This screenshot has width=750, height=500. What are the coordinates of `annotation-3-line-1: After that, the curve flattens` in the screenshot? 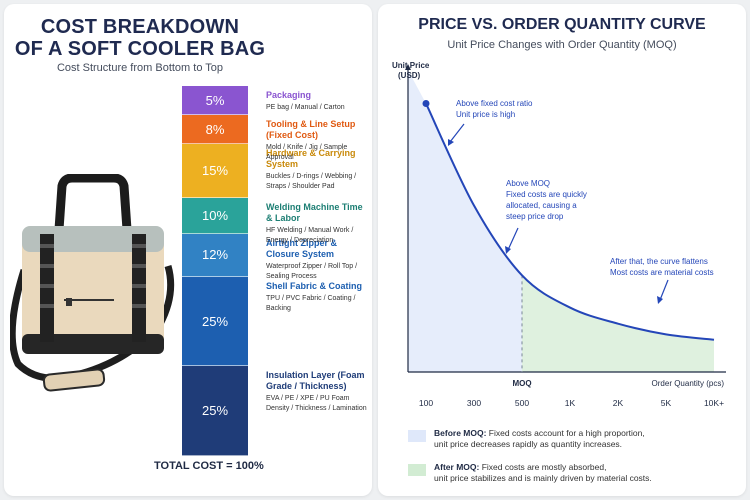 It's located at (659, 261).